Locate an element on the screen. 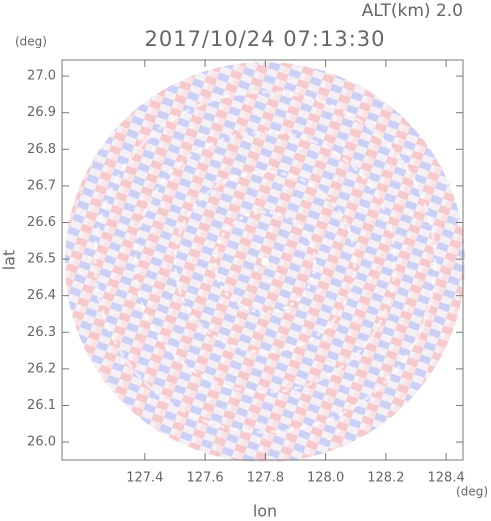 The image size is (491, 521). x-tick-label: 127.6 is located at coordinates (204, 478).